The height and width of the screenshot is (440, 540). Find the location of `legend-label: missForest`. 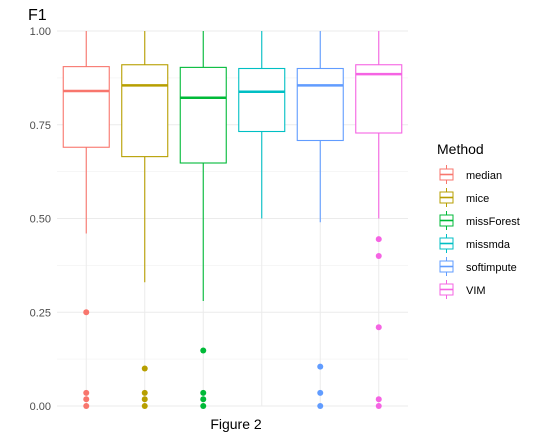

legend-label: missForest is located at coordinates (493, 222).